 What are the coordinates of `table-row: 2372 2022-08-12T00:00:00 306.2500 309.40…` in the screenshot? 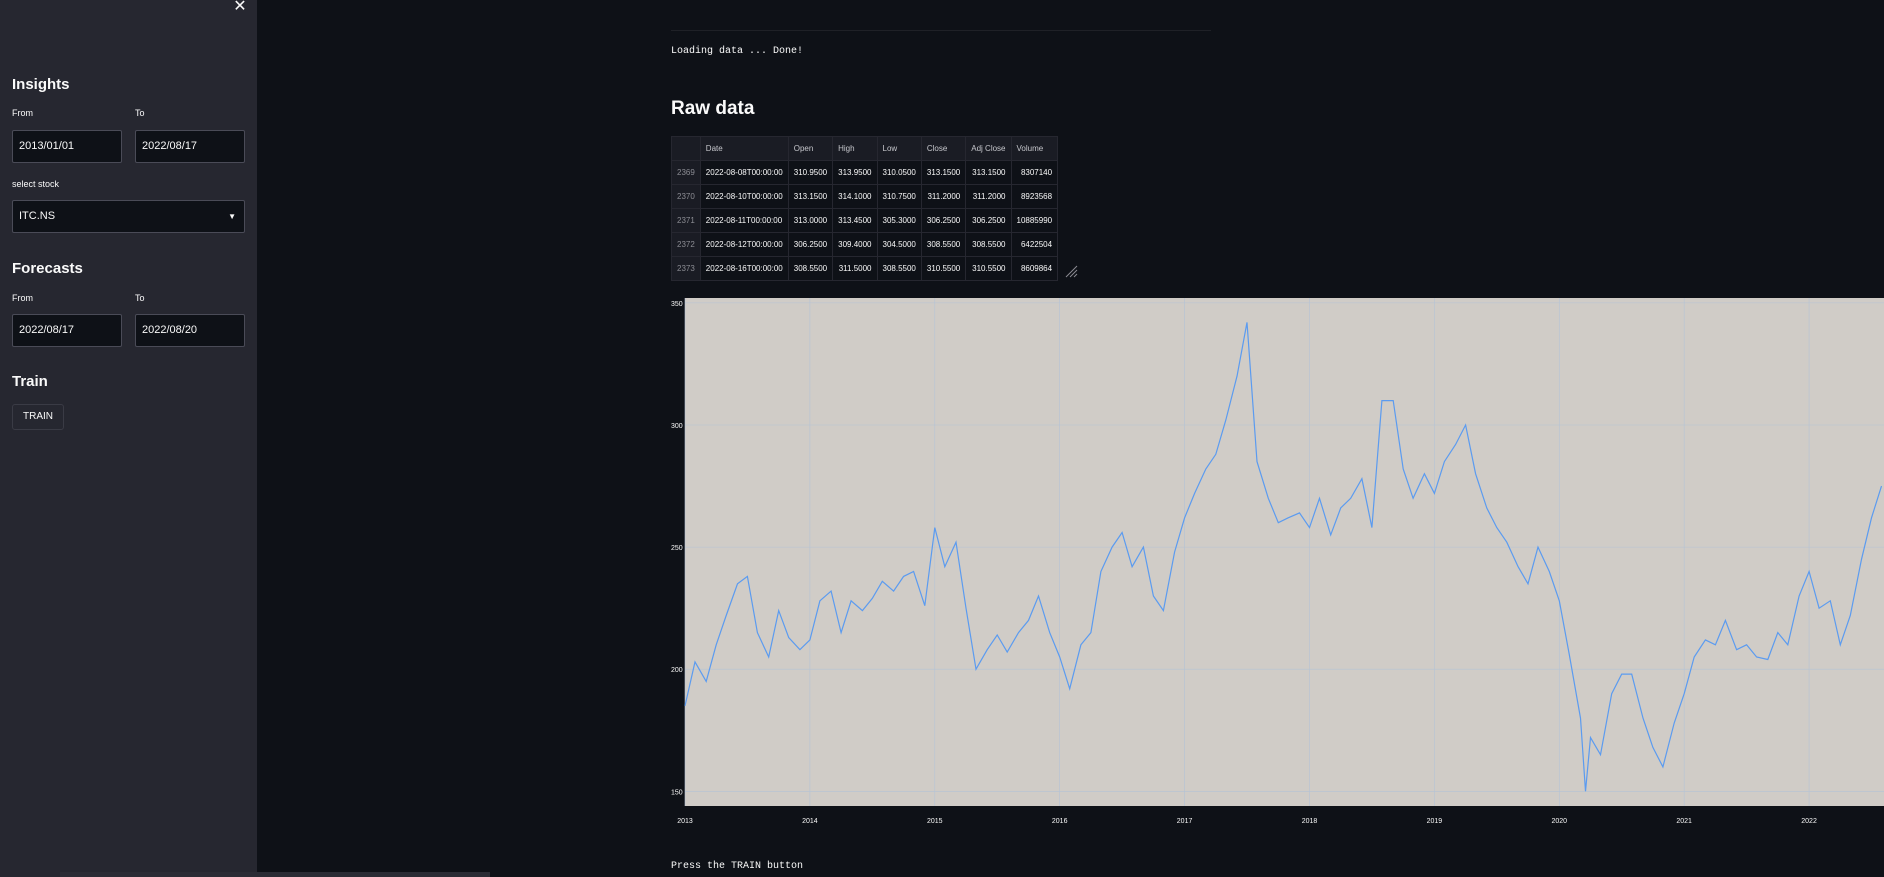 It's located at (865, 244).